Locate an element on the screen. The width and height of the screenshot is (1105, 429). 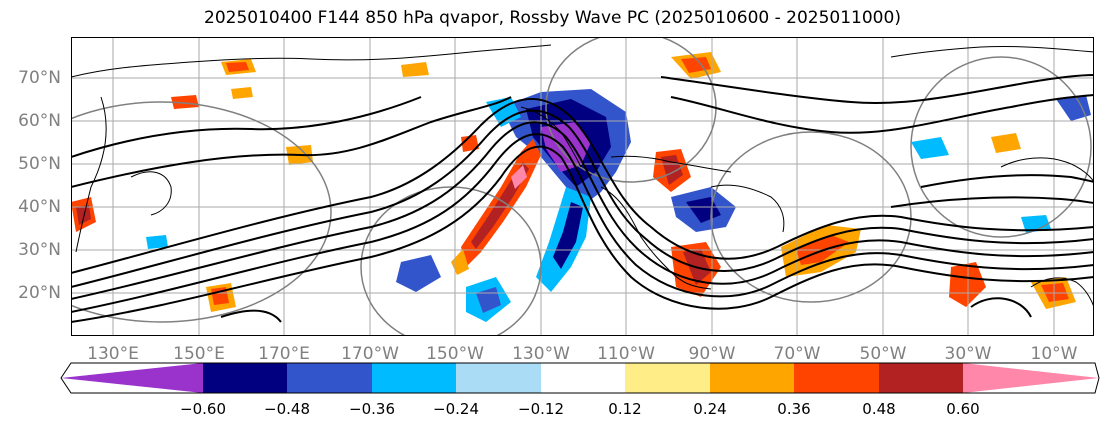
lon-label-10w: 10°W is located at coordinates (1054, 354).